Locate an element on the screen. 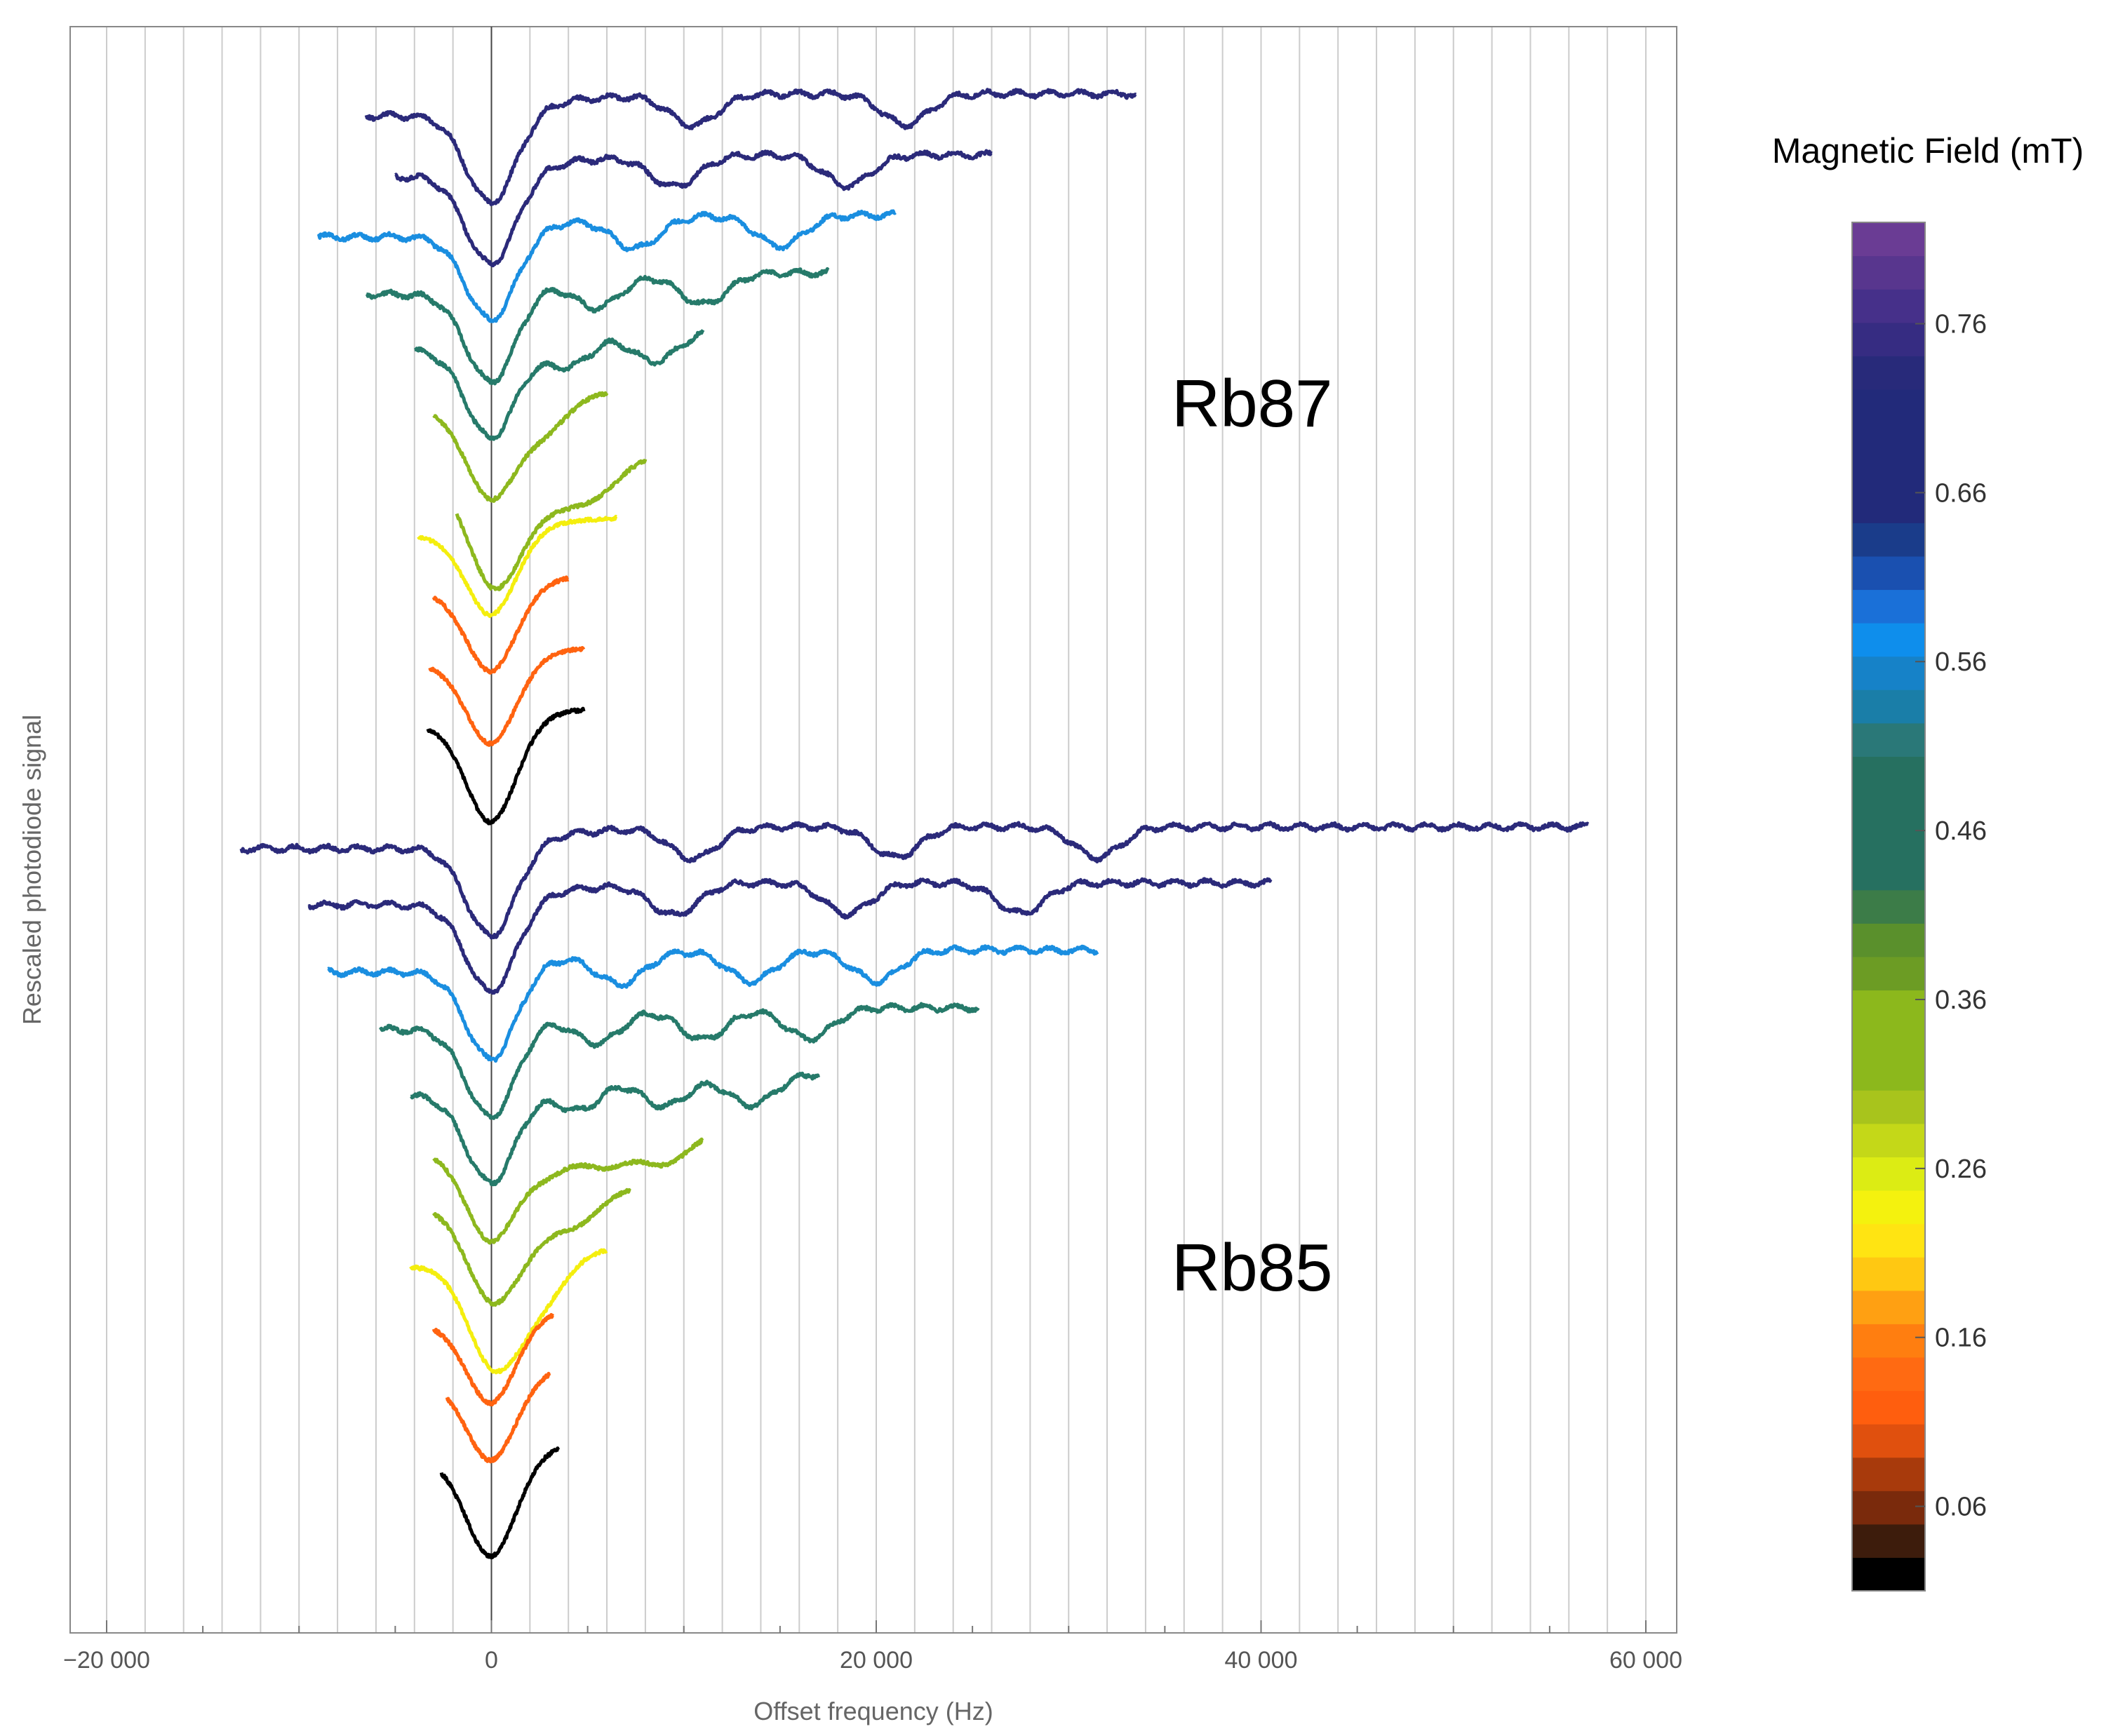  trace-rb87-0.73 is located at coordinates (694, 208).